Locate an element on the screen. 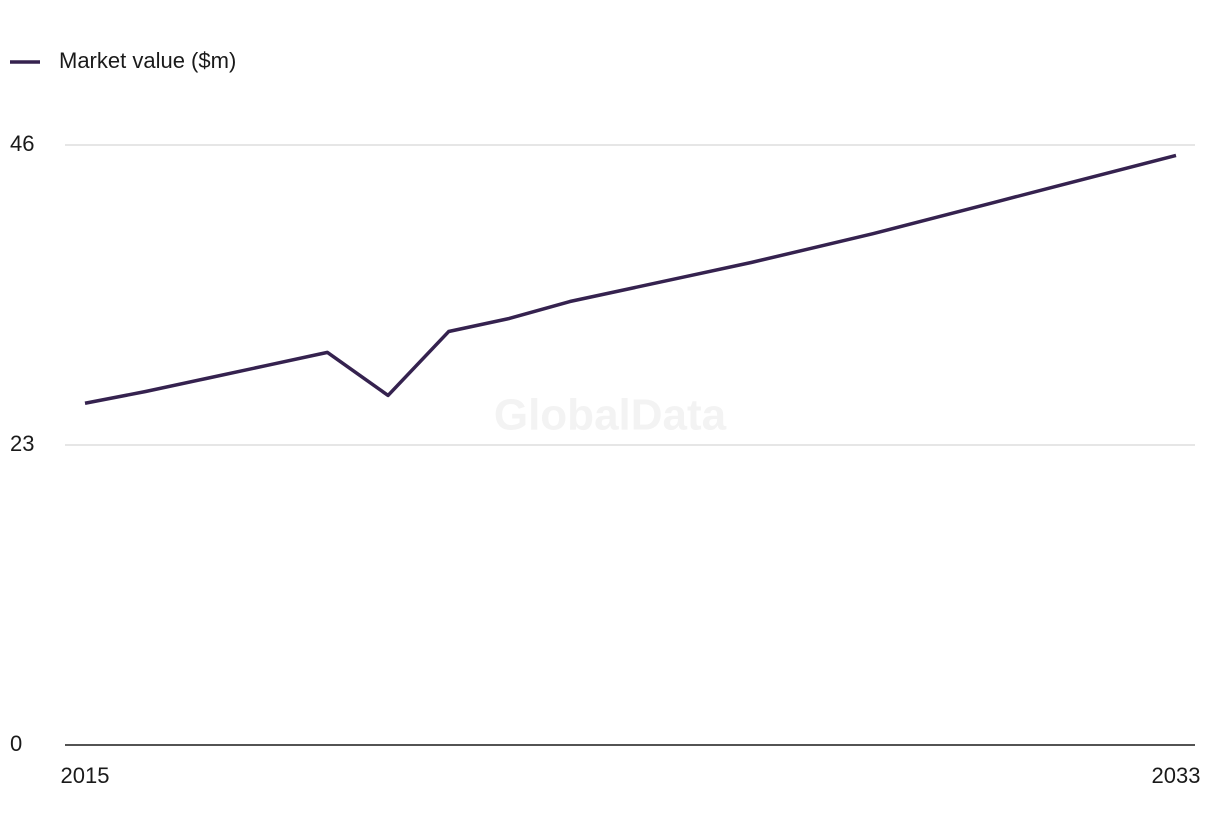 The height and width of the screenshot is (836, 1220). y-tick-label: 0 is located at coordinates (16, 743).